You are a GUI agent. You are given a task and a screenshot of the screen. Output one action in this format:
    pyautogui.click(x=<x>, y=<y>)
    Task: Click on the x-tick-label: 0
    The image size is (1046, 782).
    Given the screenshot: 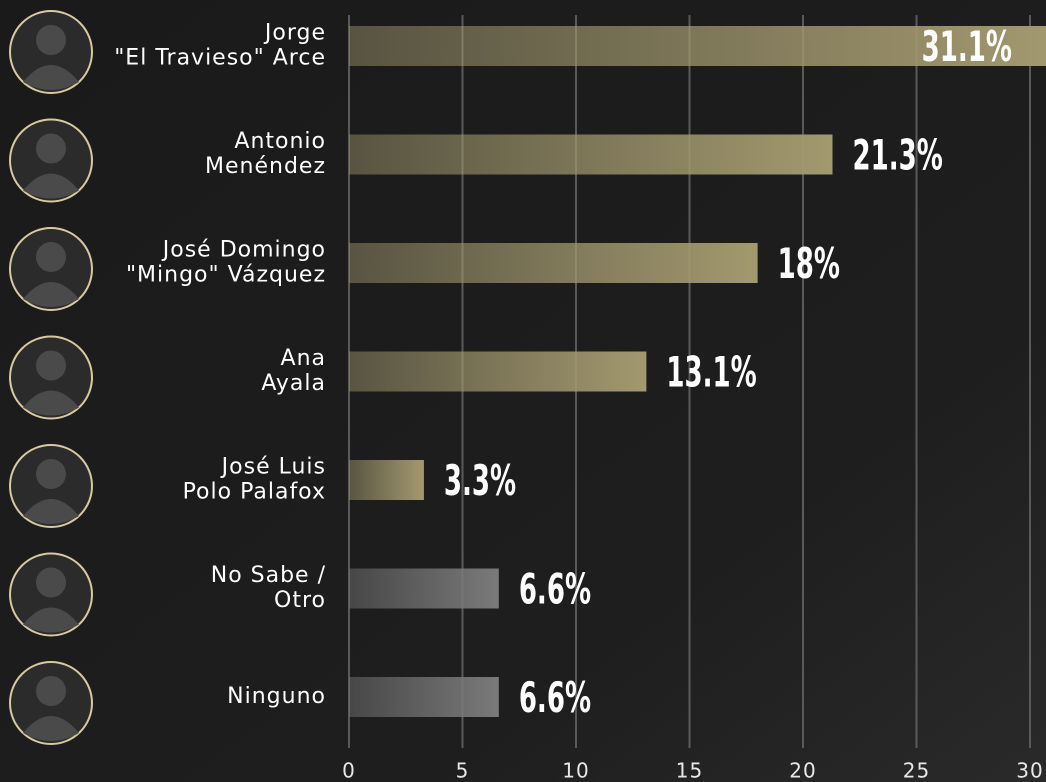 What is the action you would take?
    pyautogui.click(x=349, y=770)
    